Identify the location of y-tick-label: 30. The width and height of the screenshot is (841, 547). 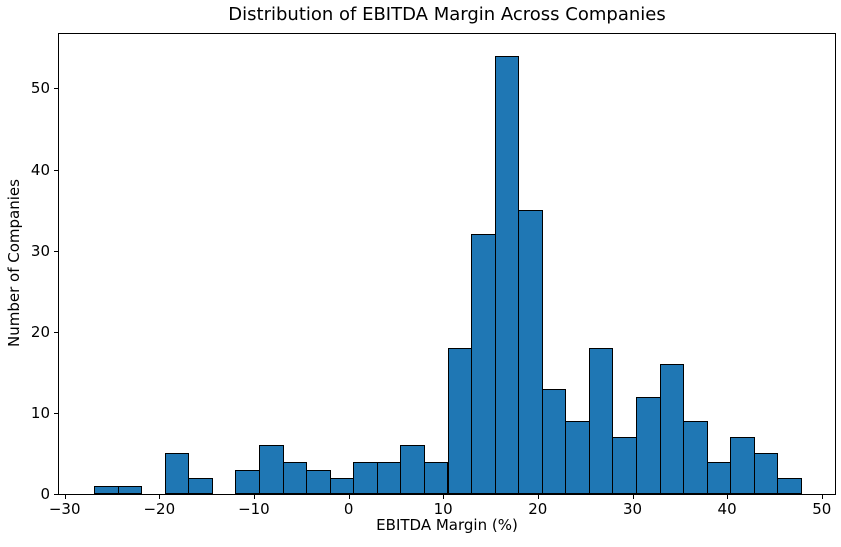
(40, 250).